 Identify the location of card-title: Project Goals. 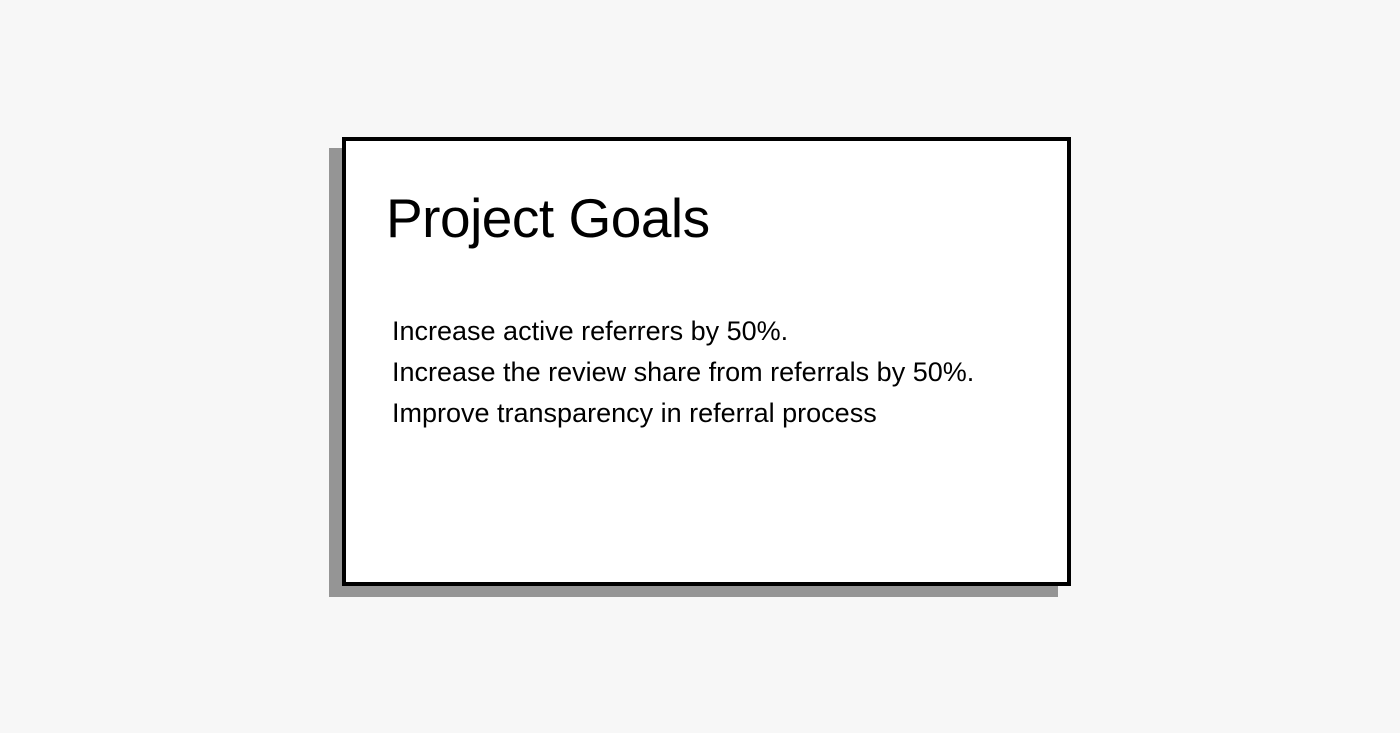
(548, 218).